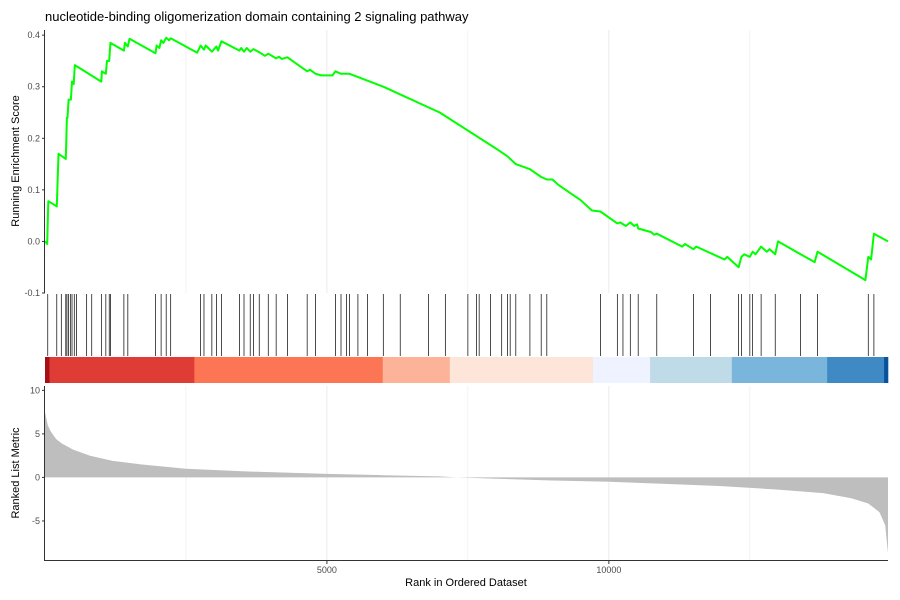 This screenshot has width=900, height=600. What do you see at coordinates (33, 35) in the screenshot?
I see `y-tick-label: 0.4` at bounding box center [33, 35].